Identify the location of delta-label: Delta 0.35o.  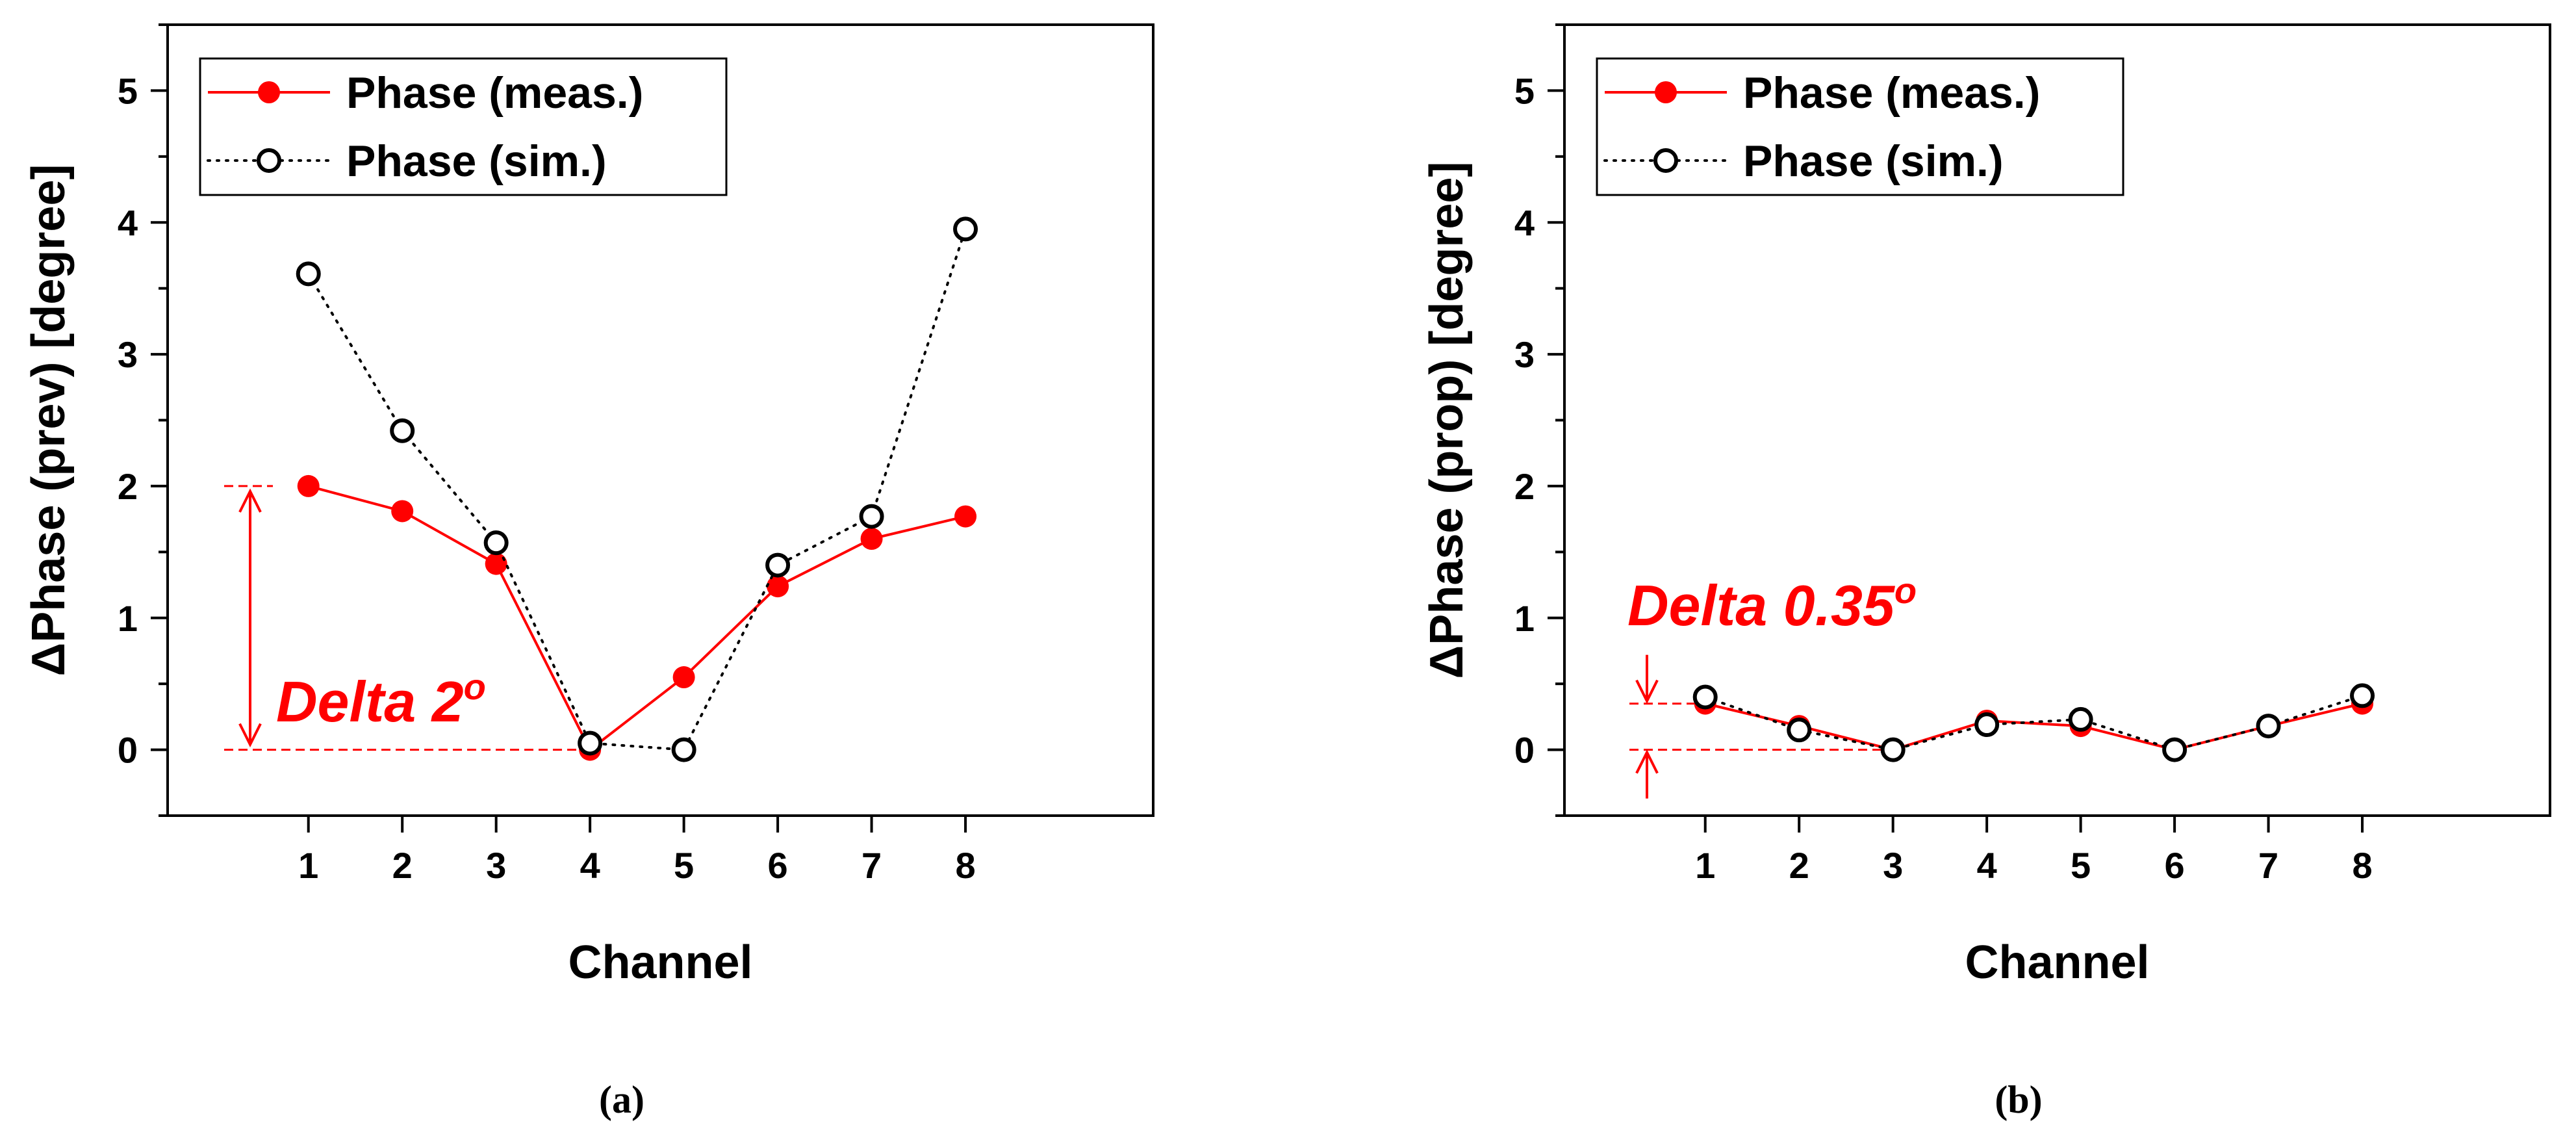
(1772, 604).